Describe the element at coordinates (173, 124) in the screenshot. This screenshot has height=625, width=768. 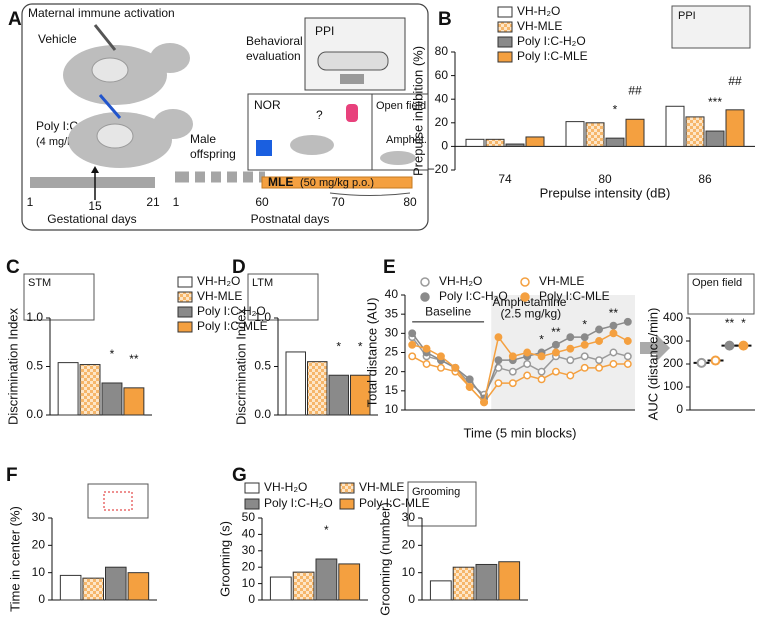
I see `rat-head` at that location.